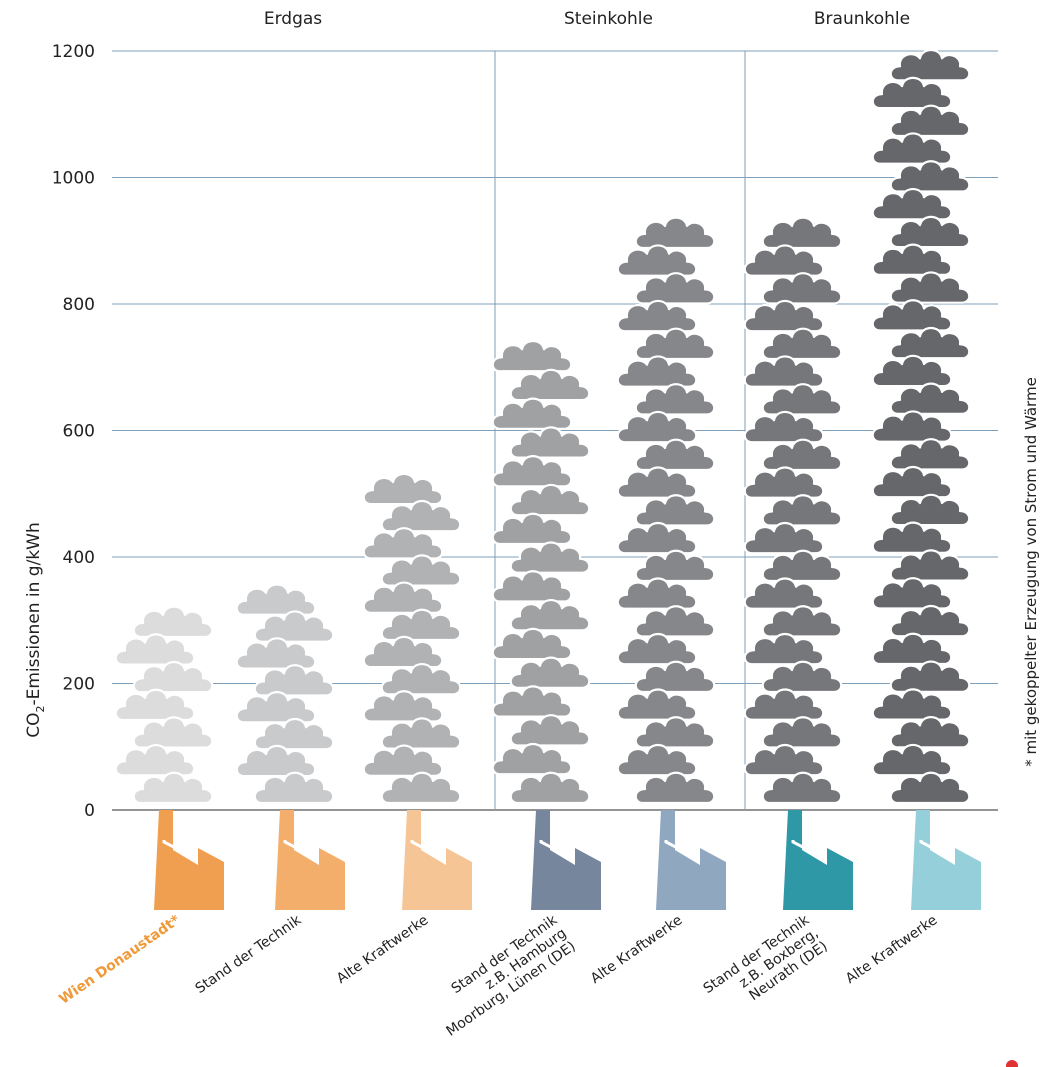 This screenshot has height=1067, width=1057. Describe the element at coordinates (608, 19) in the screenshot. I see `group-label: Steinkohle` at that location.